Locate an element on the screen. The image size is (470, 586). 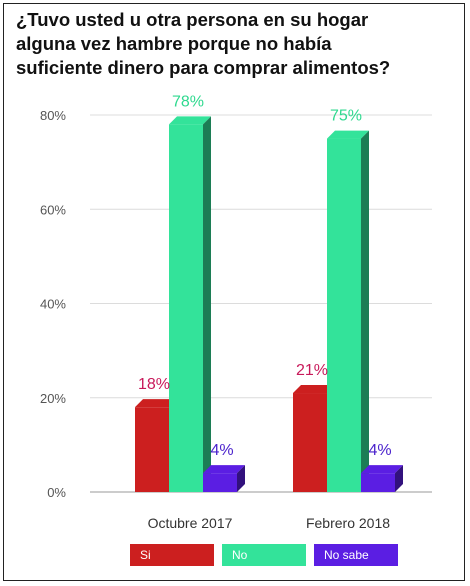
legend-label: No is located at coordinates (240, 555).